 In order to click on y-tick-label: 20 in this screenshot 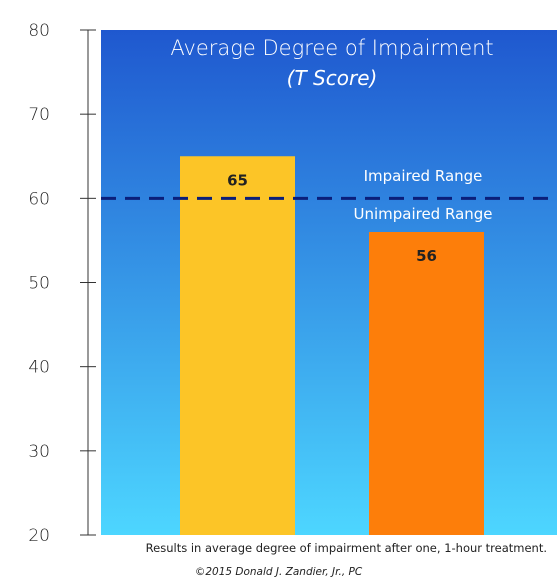, I will do `click(39, 536)`.